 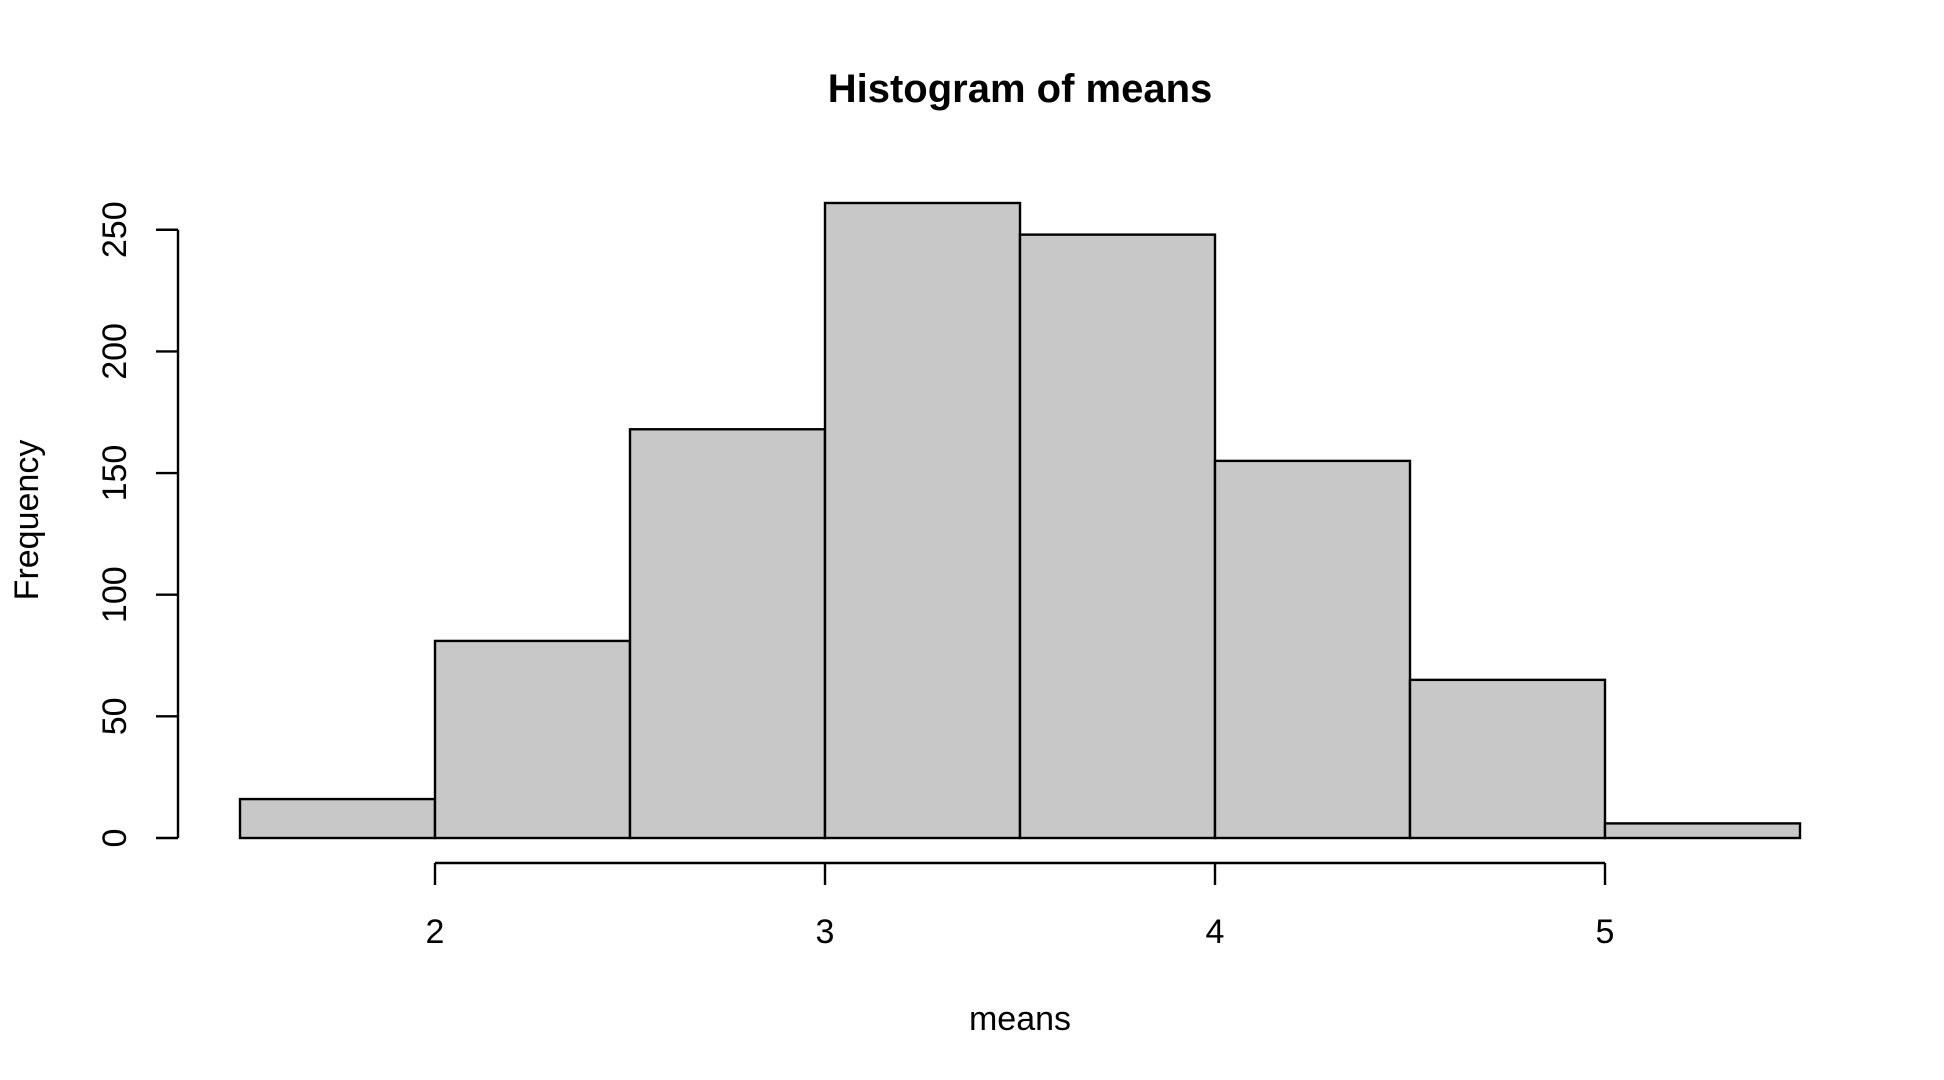 What do you see at coordinates (1020, 1019) in the screenshot?
I see `x-axis-label: means` at bounding box center [1020, 1019].